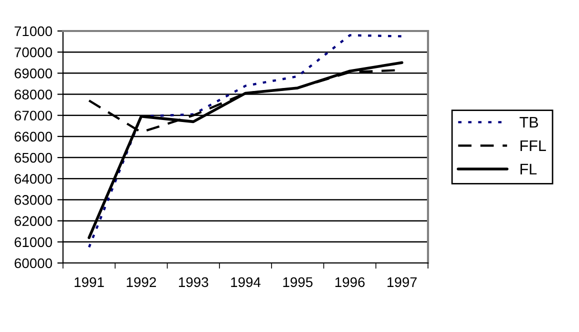  I want to click on x-tick-label: 1991, so click(89, 282).